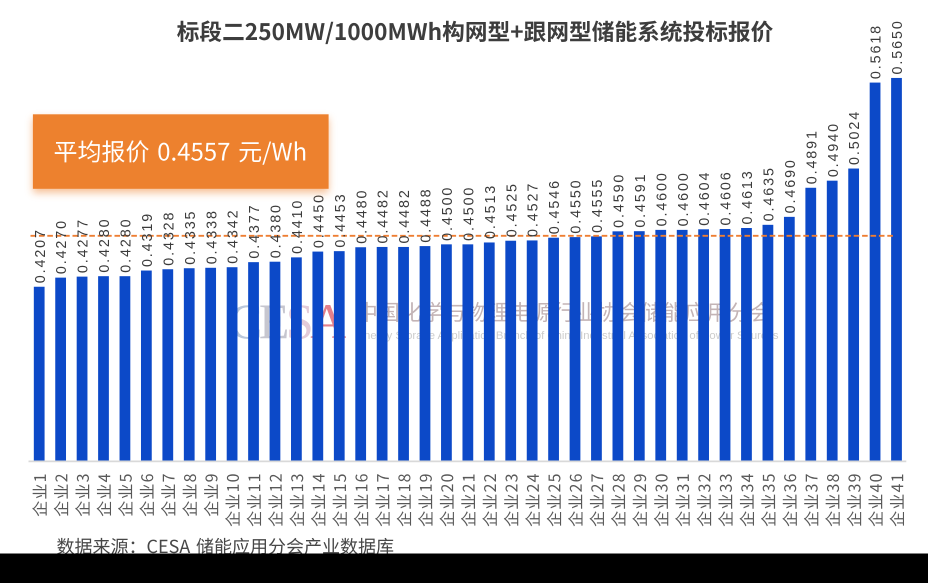 This screenshot has height=583, width=928. I want to click on svg-text: 0.4328, so click(169, 238).